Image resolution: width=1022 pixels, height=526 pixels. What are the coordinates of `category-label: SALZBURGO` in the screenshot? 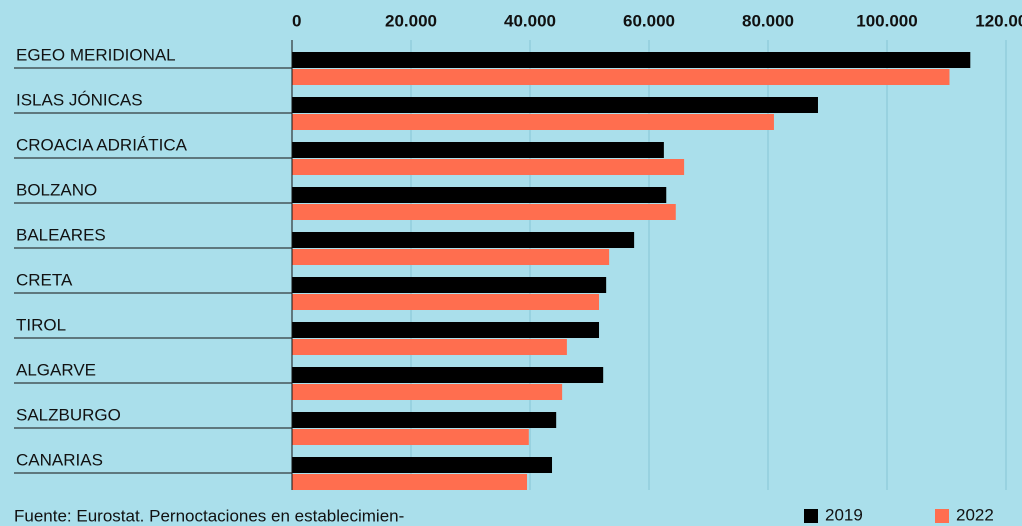 It's located at (68, 414).